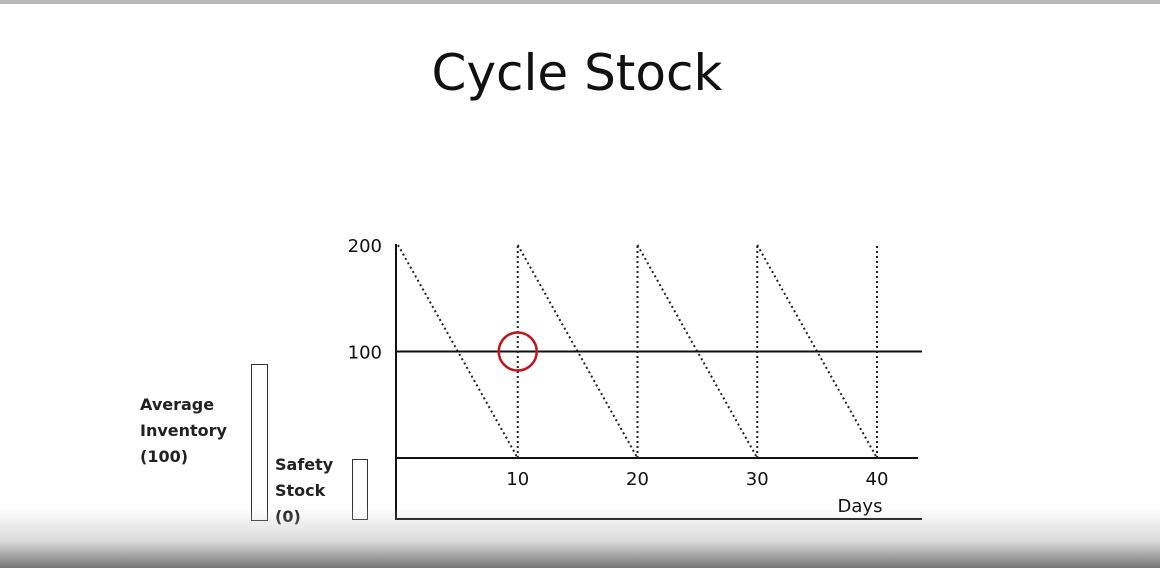  Describe the element at coordinates (183, 430) in the screenshot. I see `average-inventory-label: Average Inventory (100)` at that location.